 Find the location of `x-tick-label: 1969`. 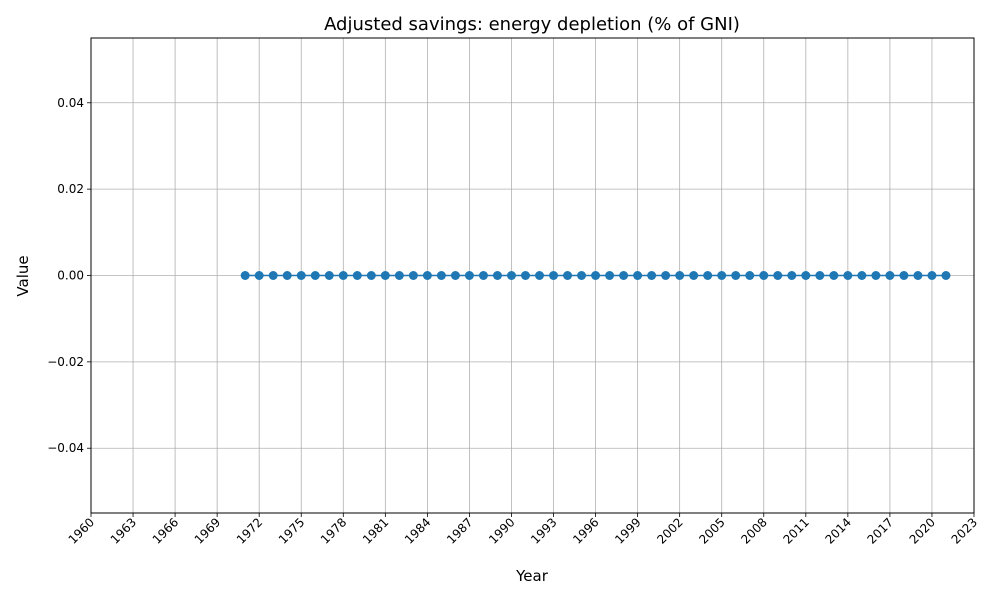

x-tick-label: 1969 is located at coordinates (207, 530).